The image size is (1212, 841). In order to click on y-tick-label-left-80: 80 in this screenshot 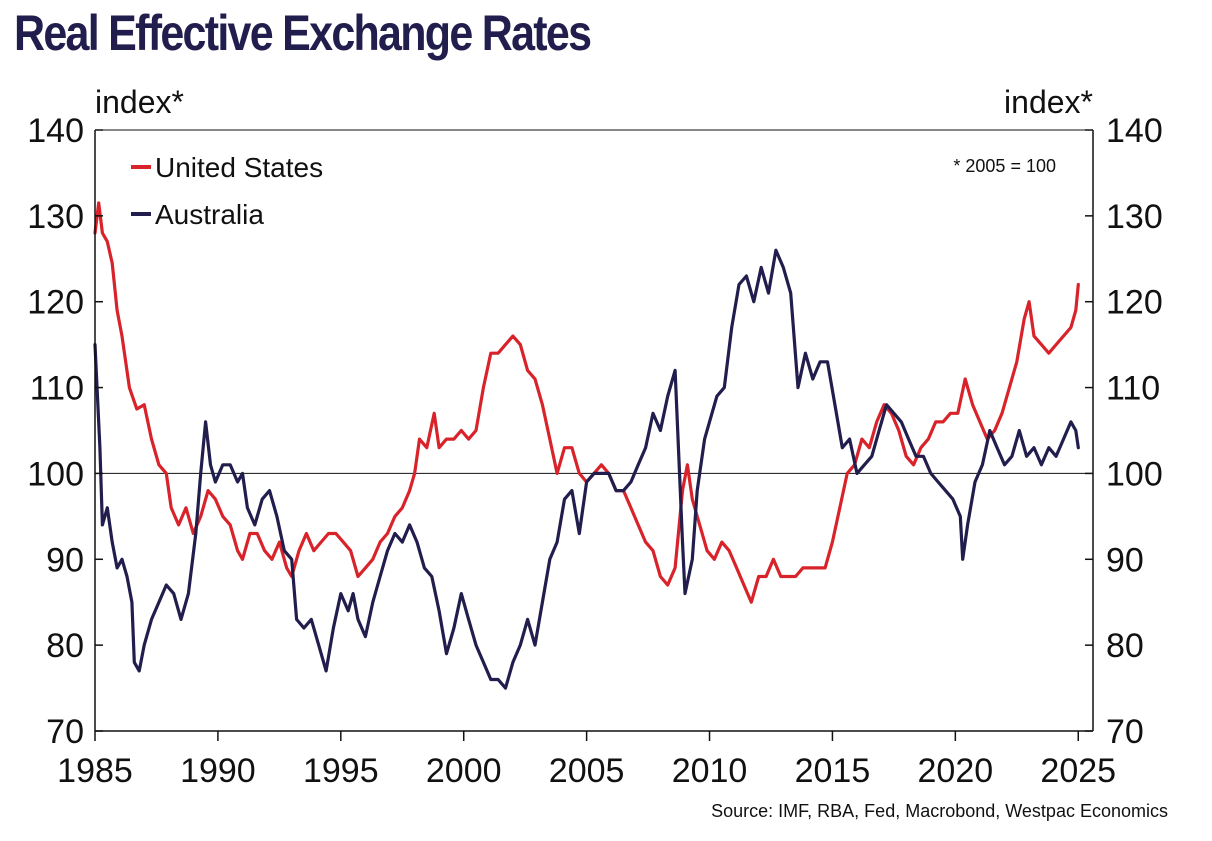, I will do `click(65, 646)`.